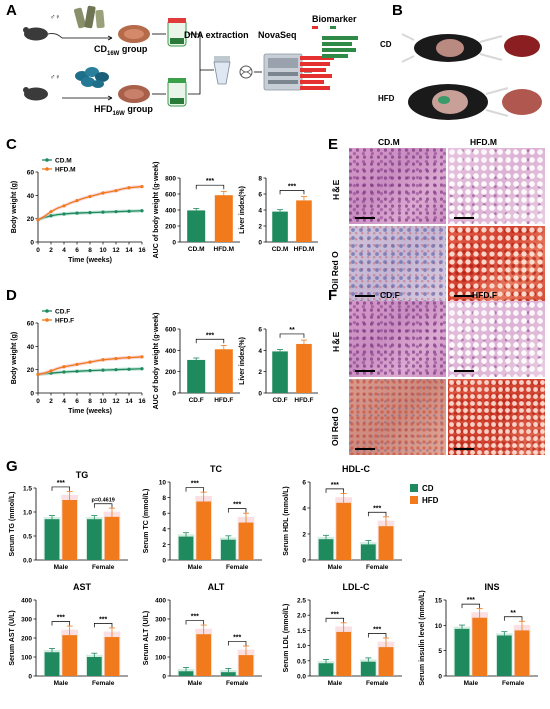 The height and width of the screenshot is (709, 550). What do you see at coordinates (301, 631) in the screenshot?
I see `y-tick-label: 1.5` at bounding box center [301, 631].